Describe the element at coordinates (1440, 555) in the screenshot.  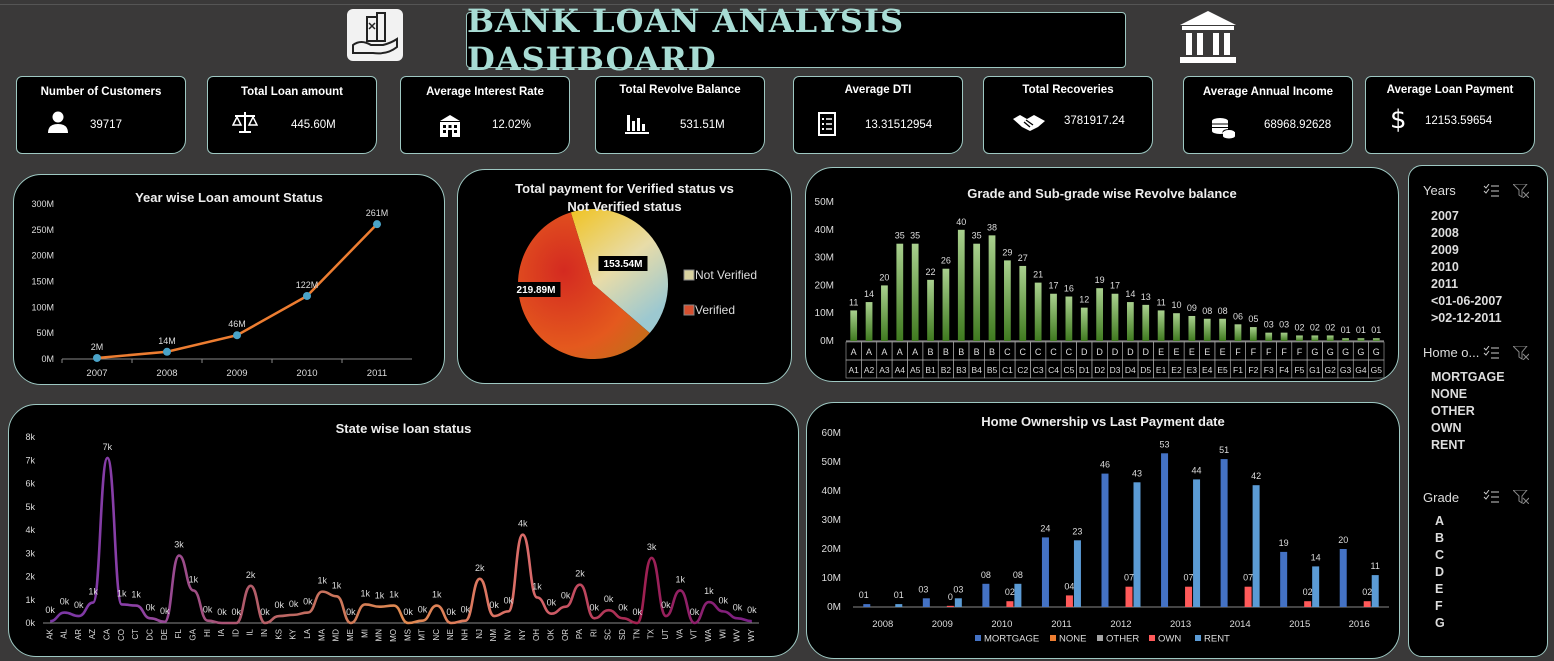
I see `slicer-item: C` at that location.